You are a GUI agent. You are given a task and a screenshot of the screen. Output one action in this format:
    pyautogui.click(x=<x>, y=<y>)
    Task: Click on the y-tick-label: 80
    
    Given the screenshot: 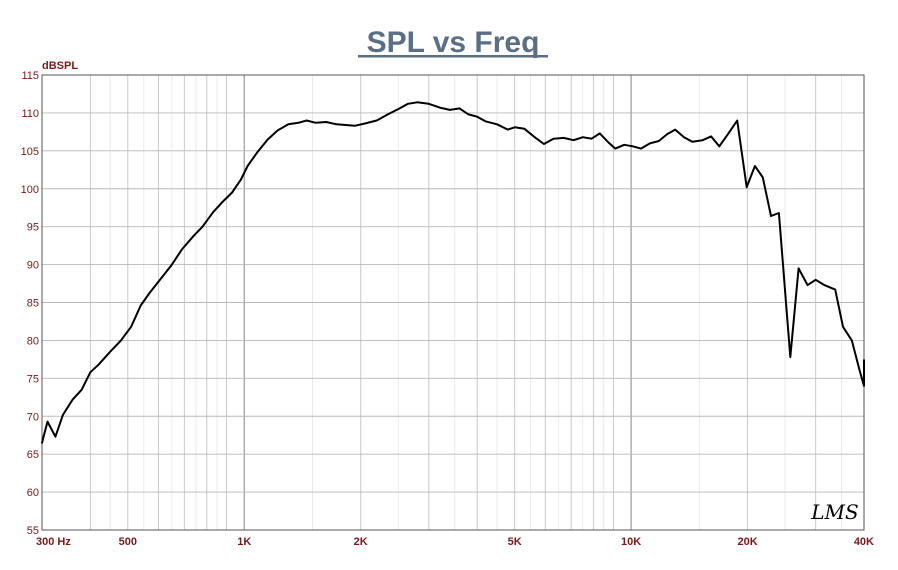 What is the action you would take?
    pyautogui.click(x=33, y=341)
    